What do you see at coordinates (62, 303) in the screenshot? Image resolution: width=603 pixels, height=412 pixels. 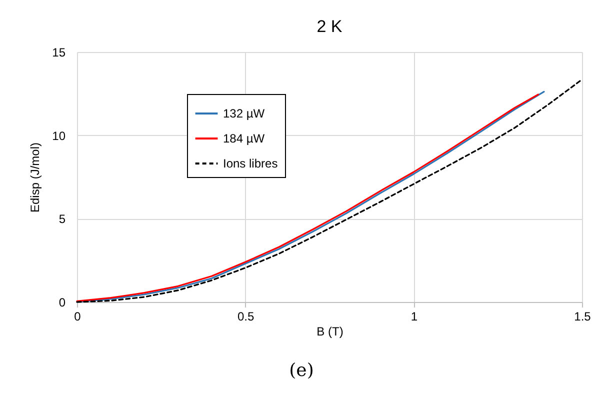 I see `y-tick-label: 0` at bounding box center [62, 303].